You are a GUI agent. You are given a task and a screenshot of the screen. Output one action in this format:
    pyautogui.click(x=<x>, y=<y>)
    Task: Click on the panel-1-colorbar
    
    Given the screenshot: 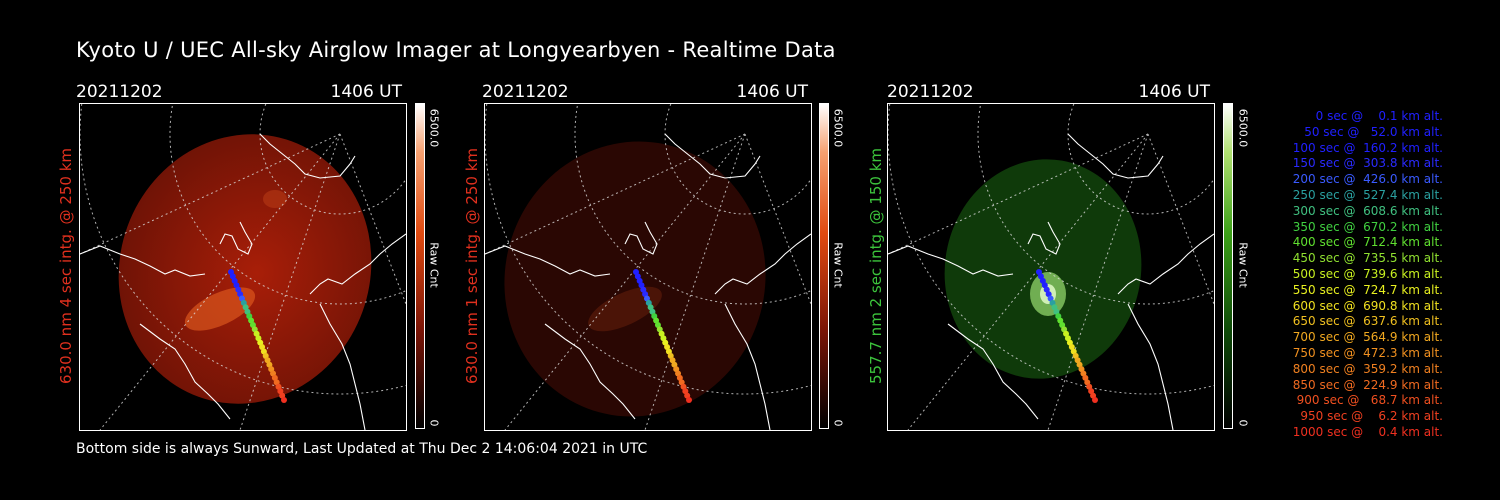 What is the action you would take?
    pyautogui.click(x=420, y=266)
    